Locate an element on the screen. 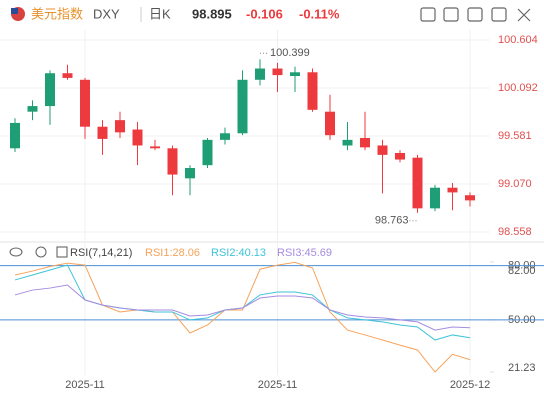 The image size is (544, 400). indicator-title: RSI(7,14,21) is located at coordinates (101, 253).